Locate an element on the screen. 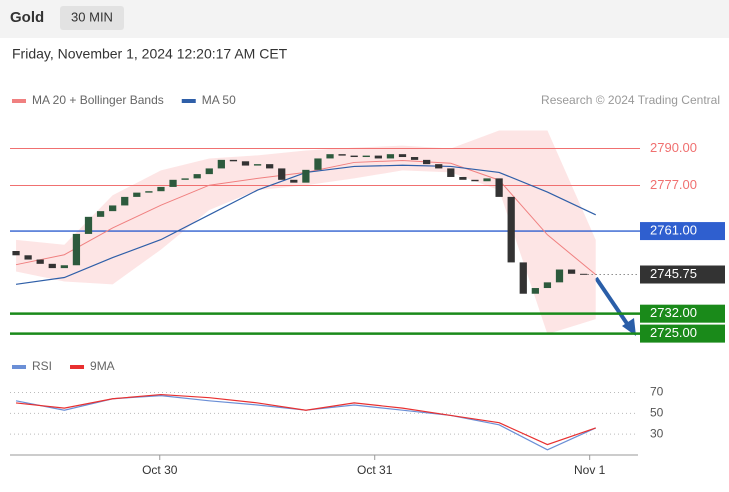  x-tick-label: Oct 30 is located at coordinates (160, 470).